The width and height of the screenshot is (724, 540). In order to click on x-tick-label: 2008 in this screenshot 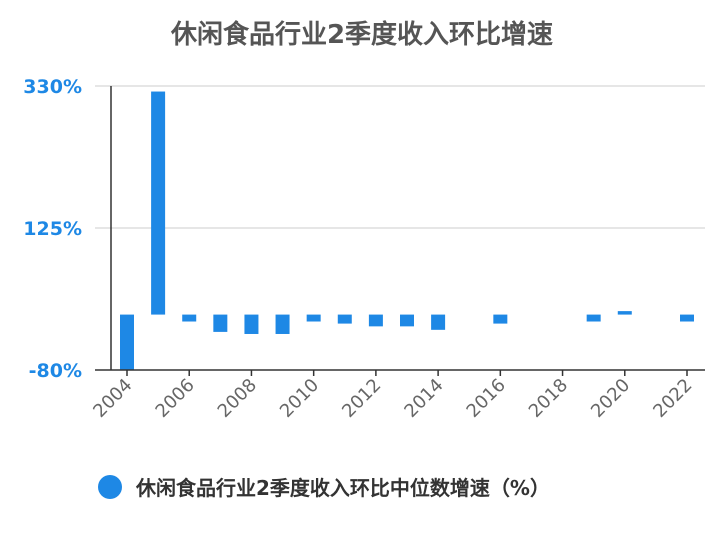, I will do `click(237, 398)`.